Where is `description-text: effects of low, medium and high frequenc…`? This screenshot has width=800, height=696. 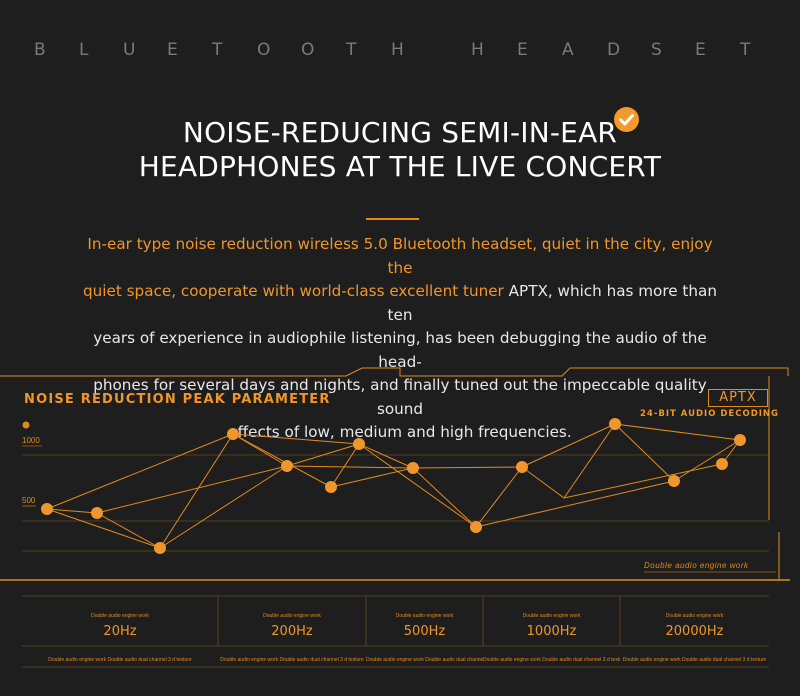 description-text: effects of low, medium and high frequenc… is located at coordinates (400, 432).